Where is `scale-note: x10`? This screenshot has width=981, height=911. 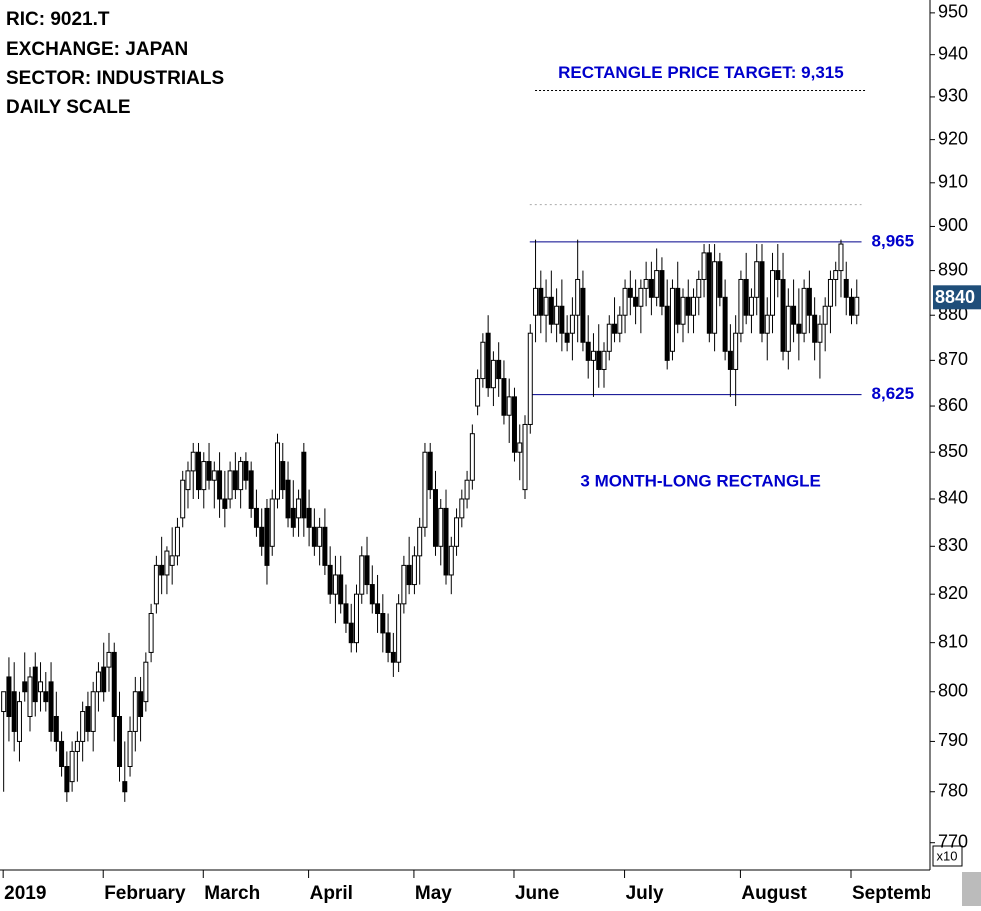
scale-note: x10 is located at coordinates (947, 855).